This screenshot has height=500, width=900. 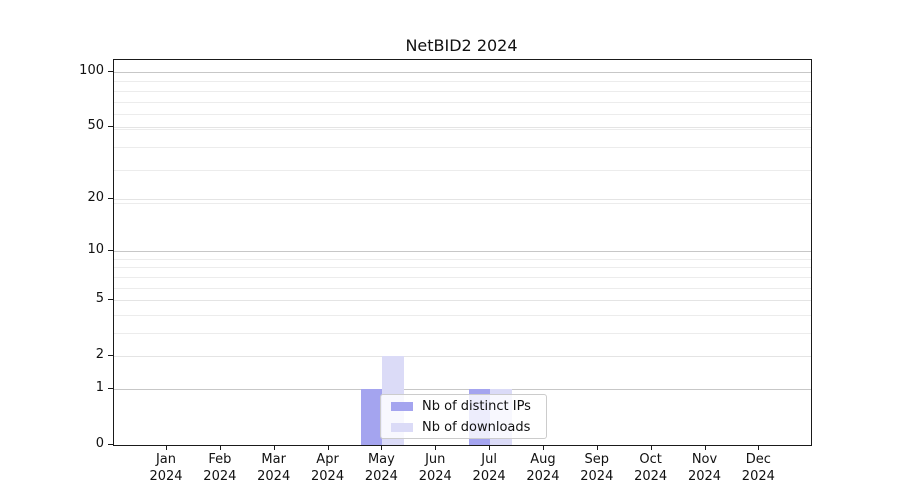 What do you see at coordinates (435, 459) in the screenshot?
I see `x-tick-month: Jun` at bounding box center [435, 459].